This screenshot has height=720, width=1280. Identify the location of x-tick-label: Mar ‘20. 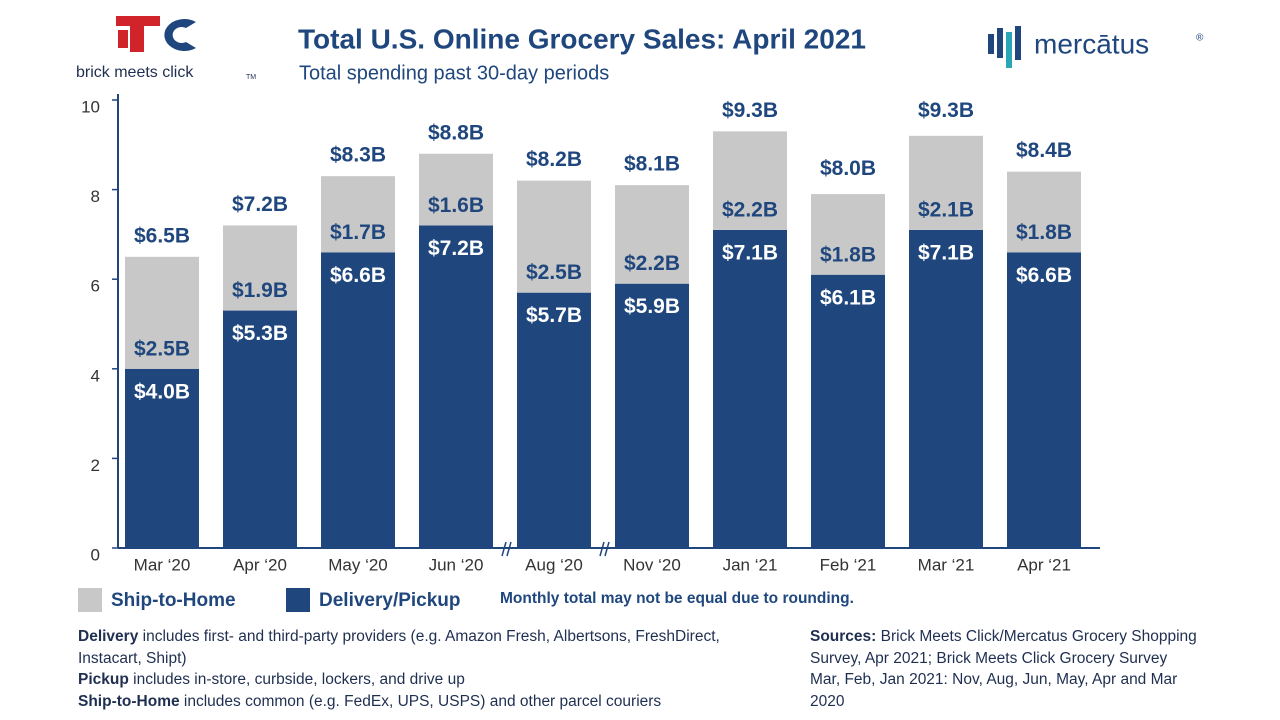
(162, 564).